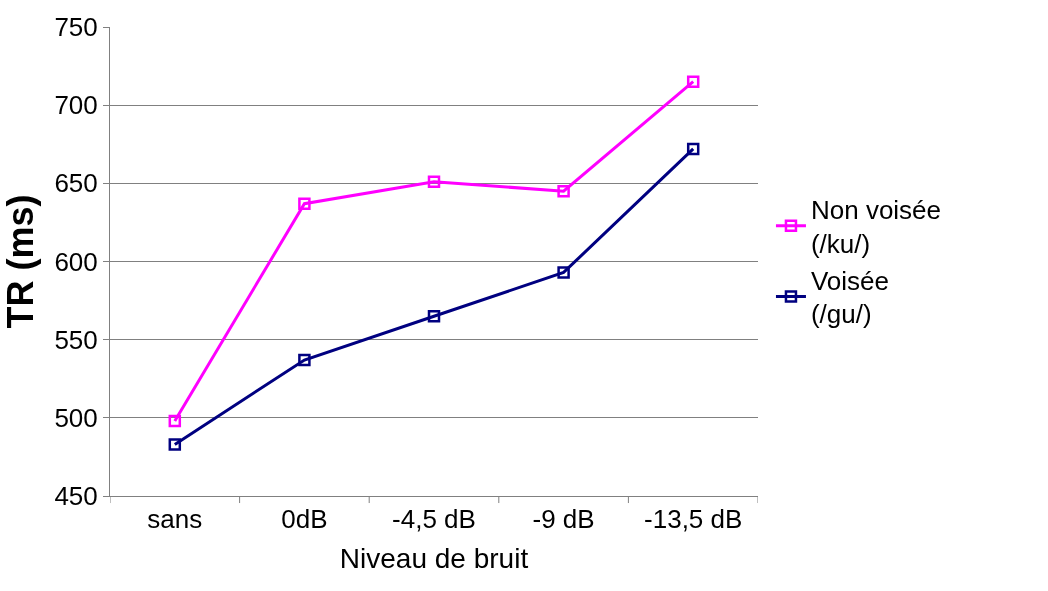 The height and width of the screenshot is (591, 1048). I want to click on y-tick-label: 450, so click(76, 496).